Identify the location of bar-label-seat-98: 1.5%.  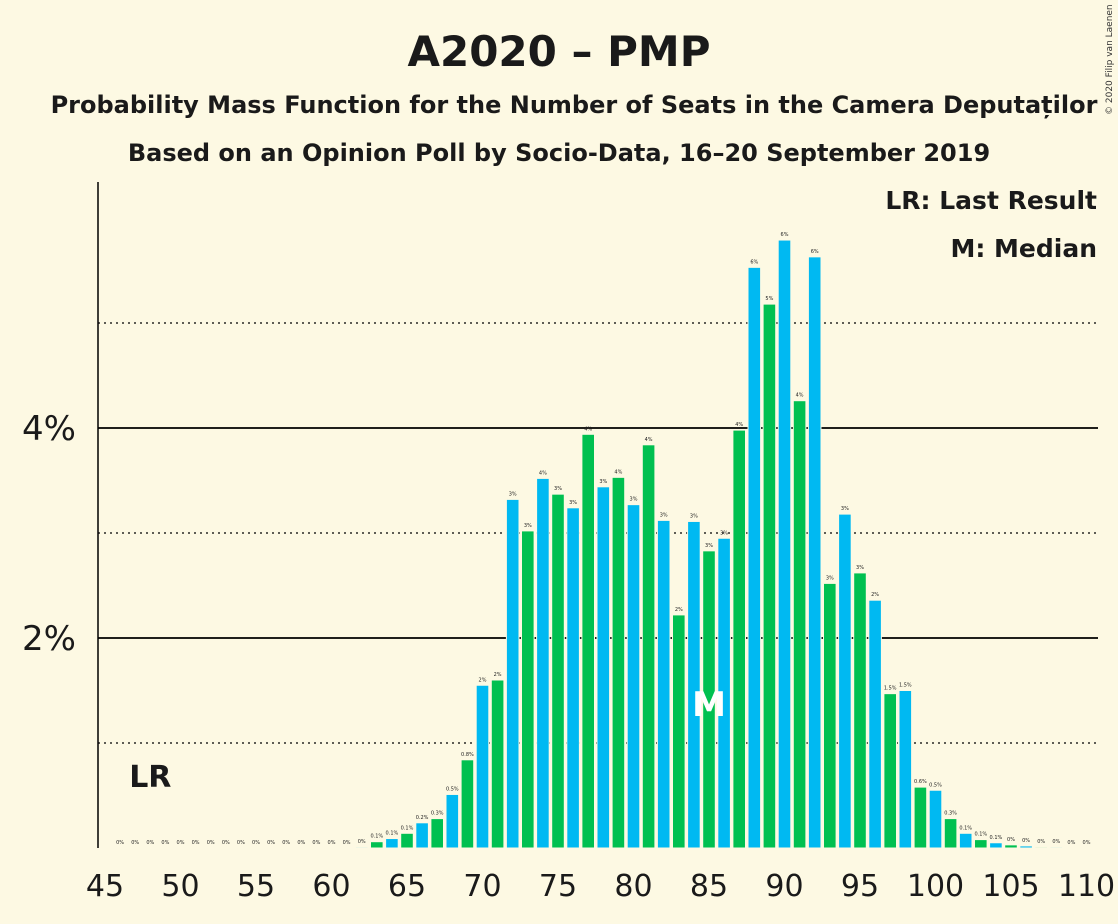
(905, 686).